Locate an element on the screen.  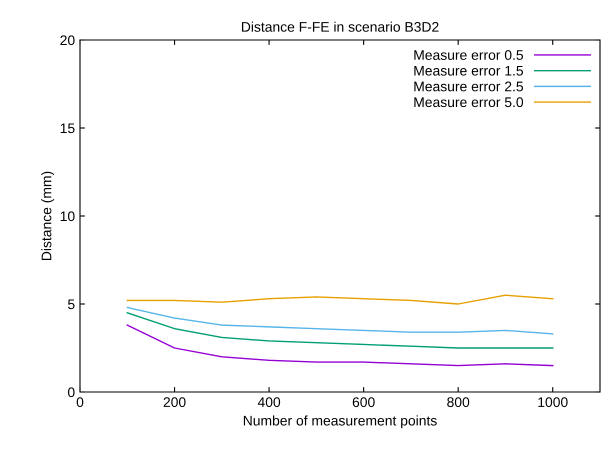
legend-label: Measure error 2.5 is located at coordinates (469, 87).